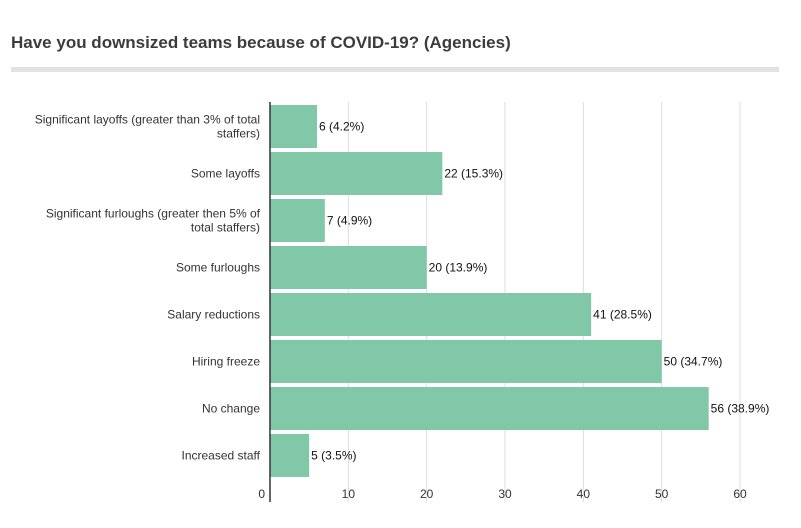  I want to click on category-label-line: Salary reductions, so click(213, 315).